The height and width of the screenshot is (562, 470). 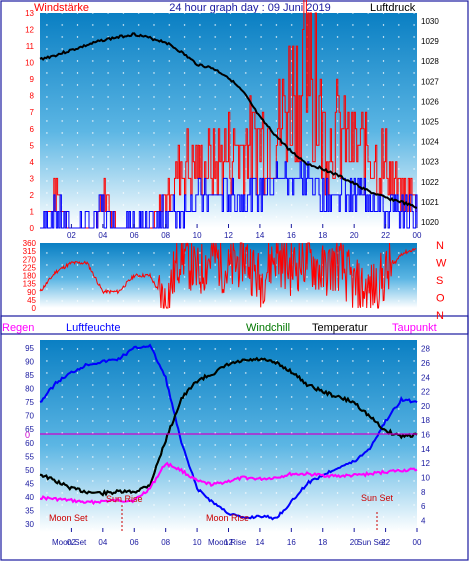 I want to click on direction-tick-label: 225, so click(x=30, y=267).